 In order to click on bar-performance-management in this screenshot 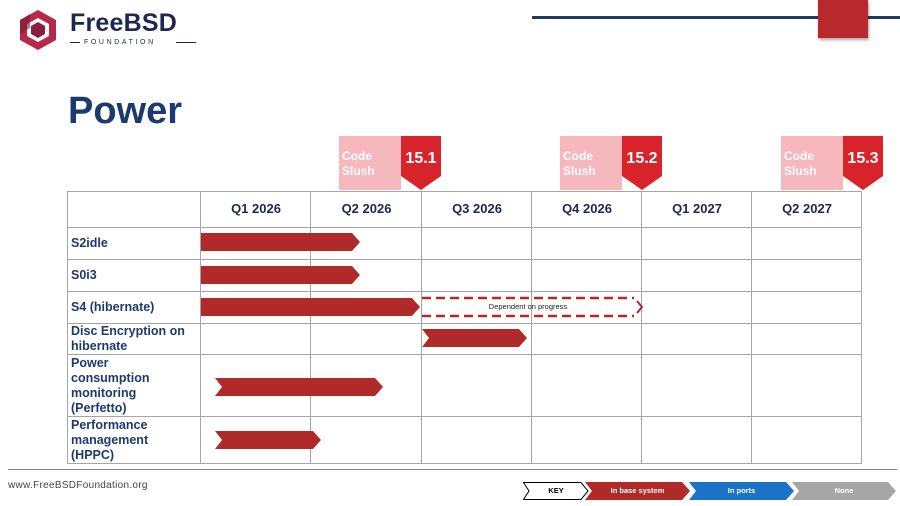, I will do `click(268, 440)`.